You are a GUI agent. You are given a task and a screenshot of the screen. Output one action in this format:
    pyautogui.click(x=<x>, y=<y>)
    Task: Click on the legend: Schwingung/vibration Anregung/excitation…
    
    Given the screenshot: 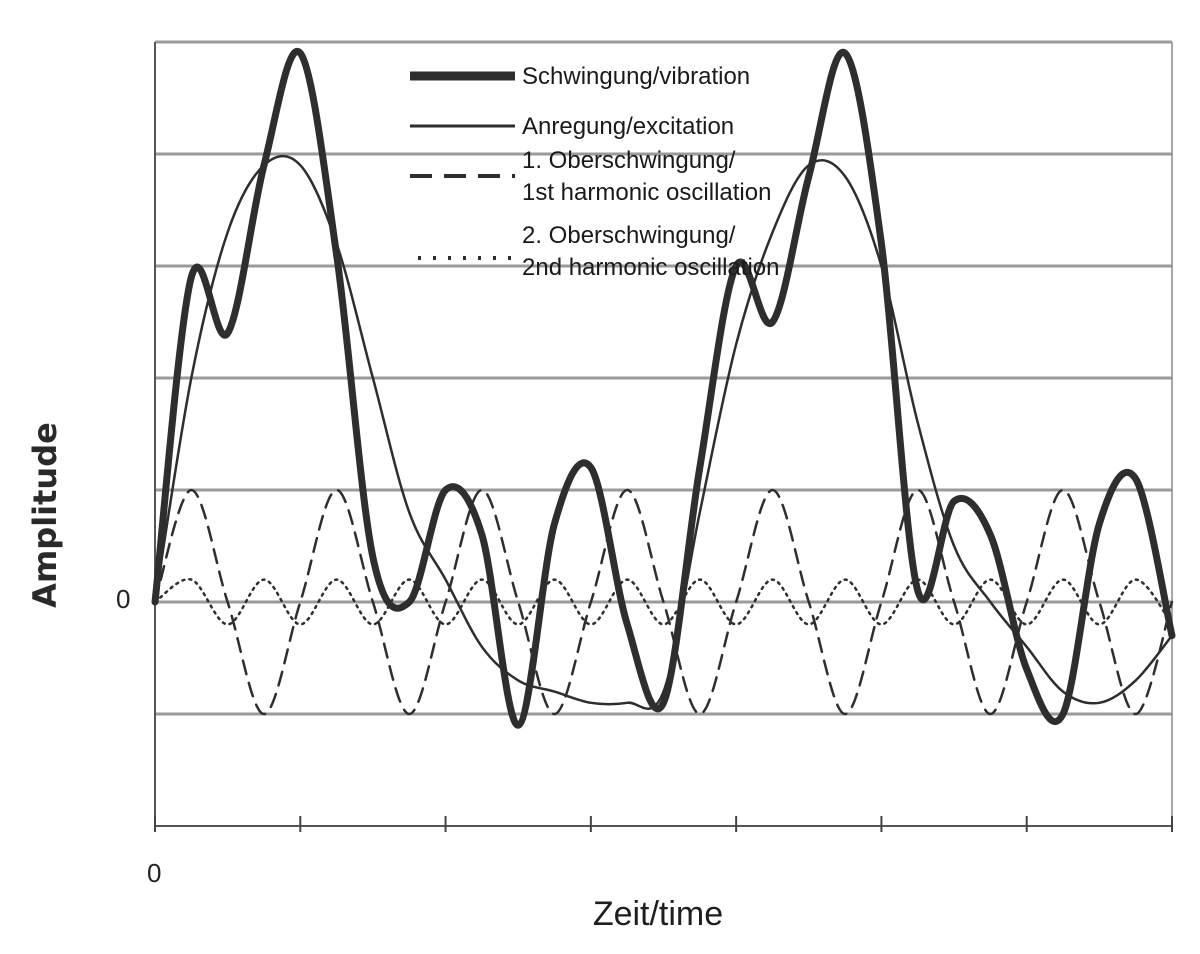 What is the action you would take?
    pyautogui.click(x=594, y=172)
    